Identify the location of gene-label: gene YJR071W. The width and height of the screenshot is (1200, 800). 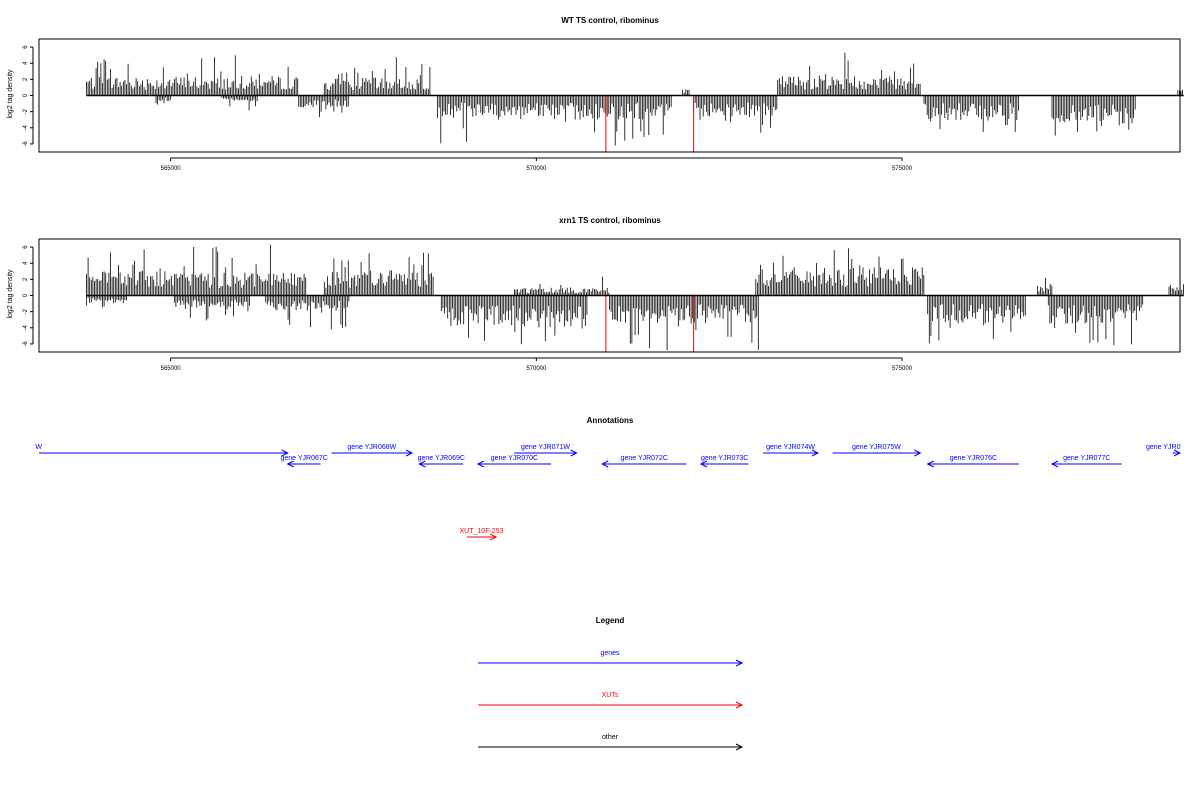
(545, 447).